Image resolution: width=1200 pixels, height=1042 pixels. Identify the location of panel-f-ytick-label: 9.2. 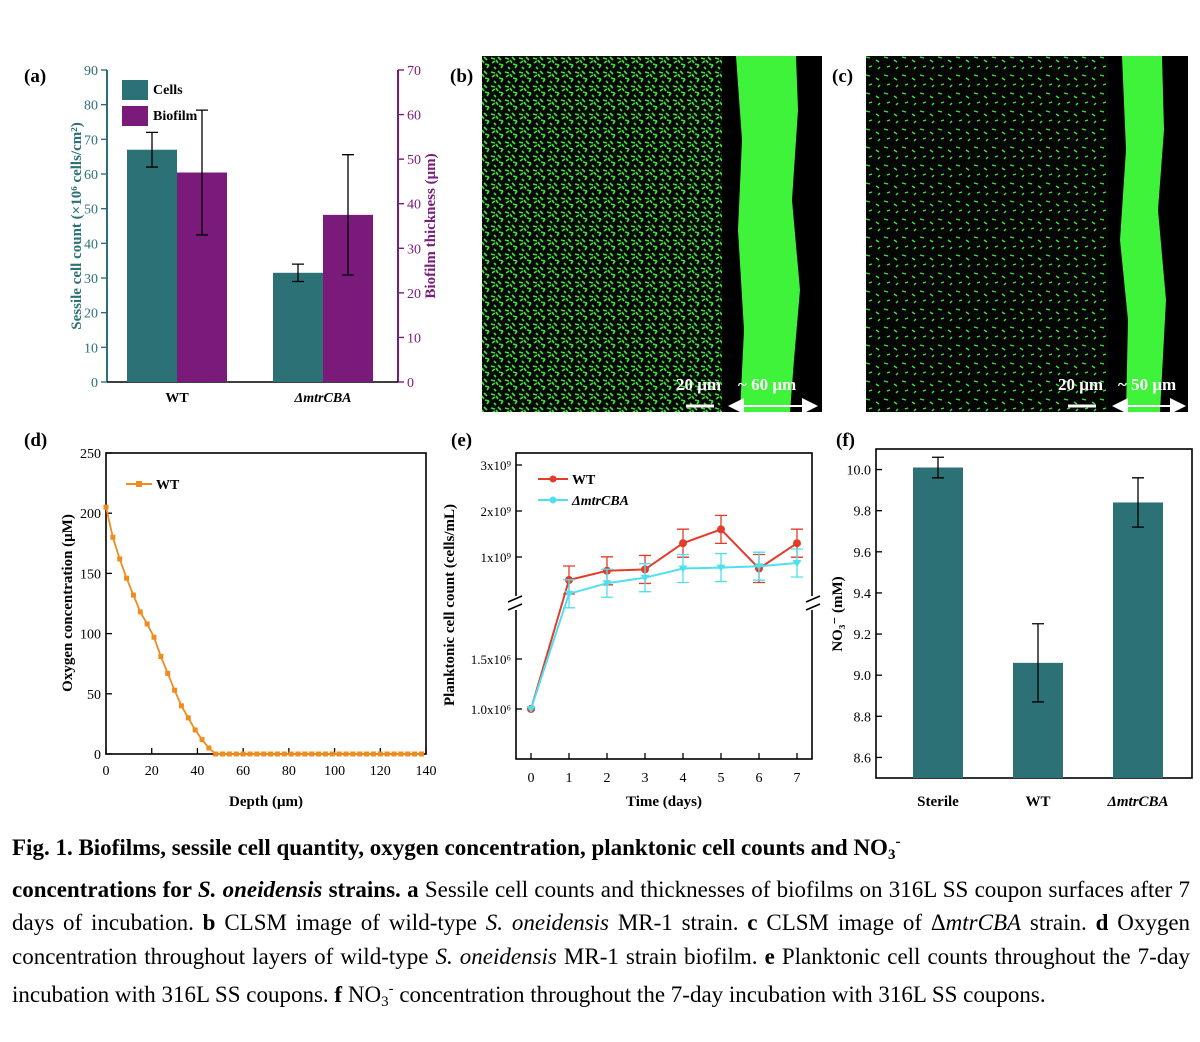
(863, 635).